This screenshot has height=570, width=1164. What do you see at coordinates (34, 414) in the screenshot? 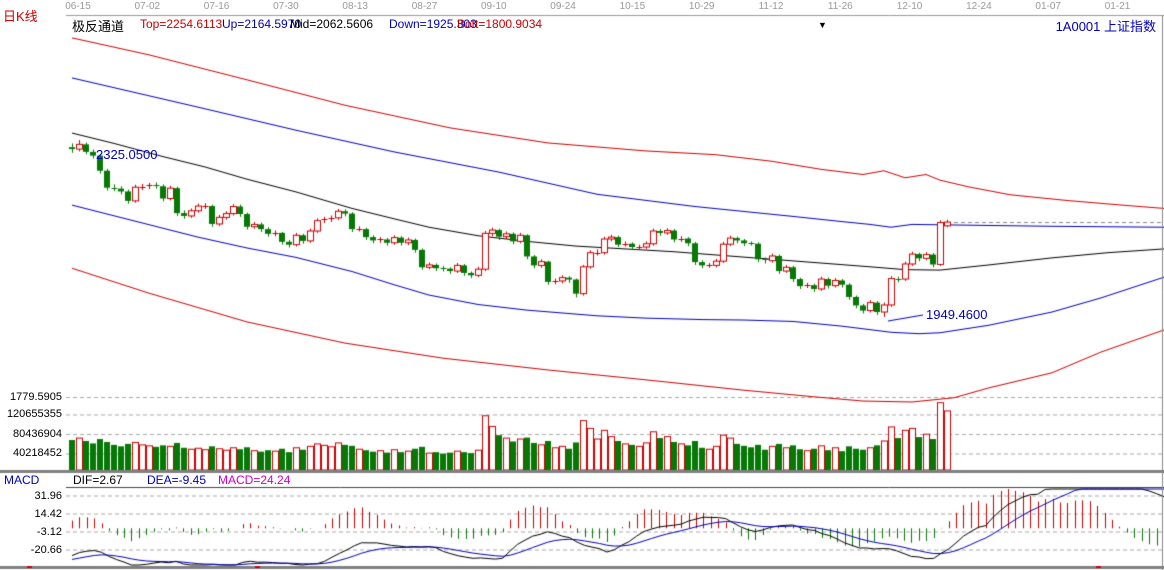
I see `volume-axis-label: 120655355` at bounding box center [34, 414].